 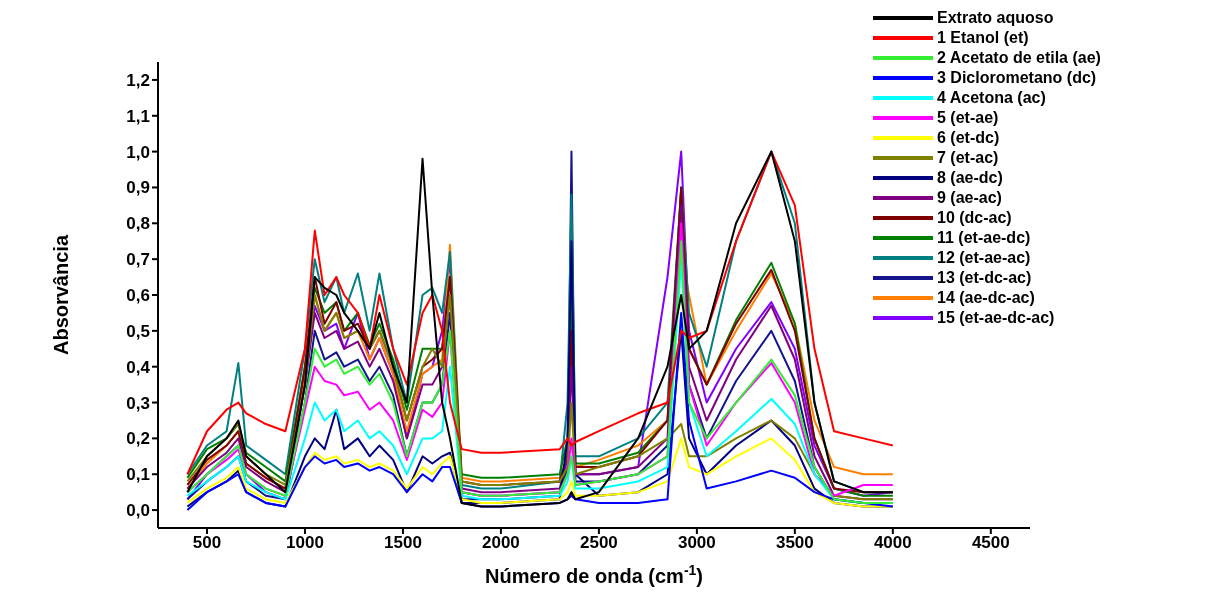 I want to click on legend-label: 6 (et-dc), so click(x=968, y=138).